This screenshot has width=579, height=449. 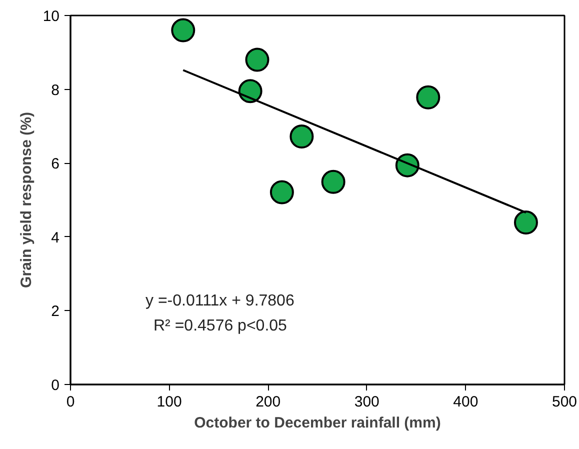 What do you see at coordinates (55, 237) in the screenshot?
I see `y-tick-label: 4` at bounding box center [55, 237].